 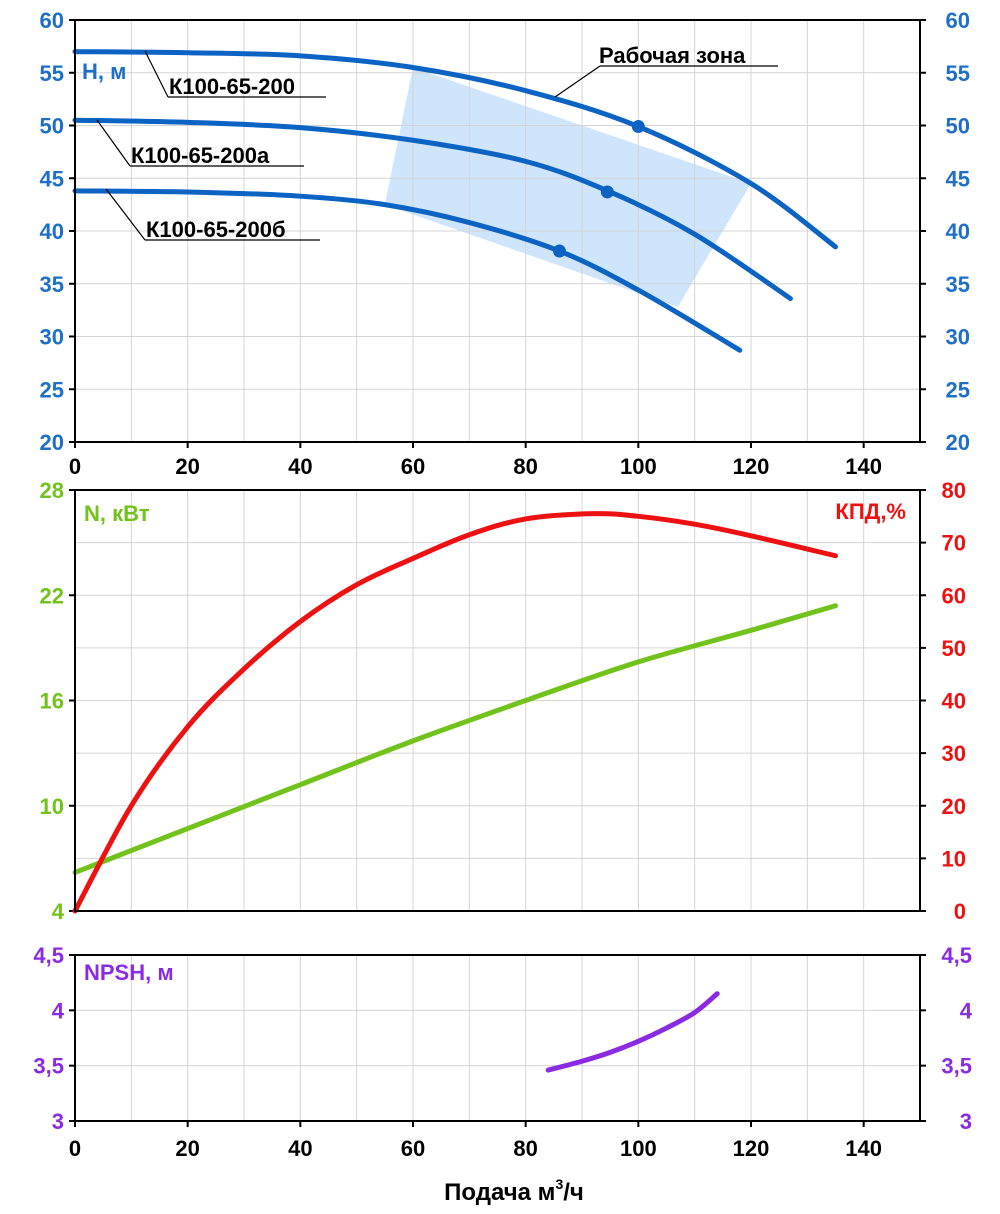 I want to click on series-annotation-k100-65-200: К100-65-200, so click(x=235, y=74).